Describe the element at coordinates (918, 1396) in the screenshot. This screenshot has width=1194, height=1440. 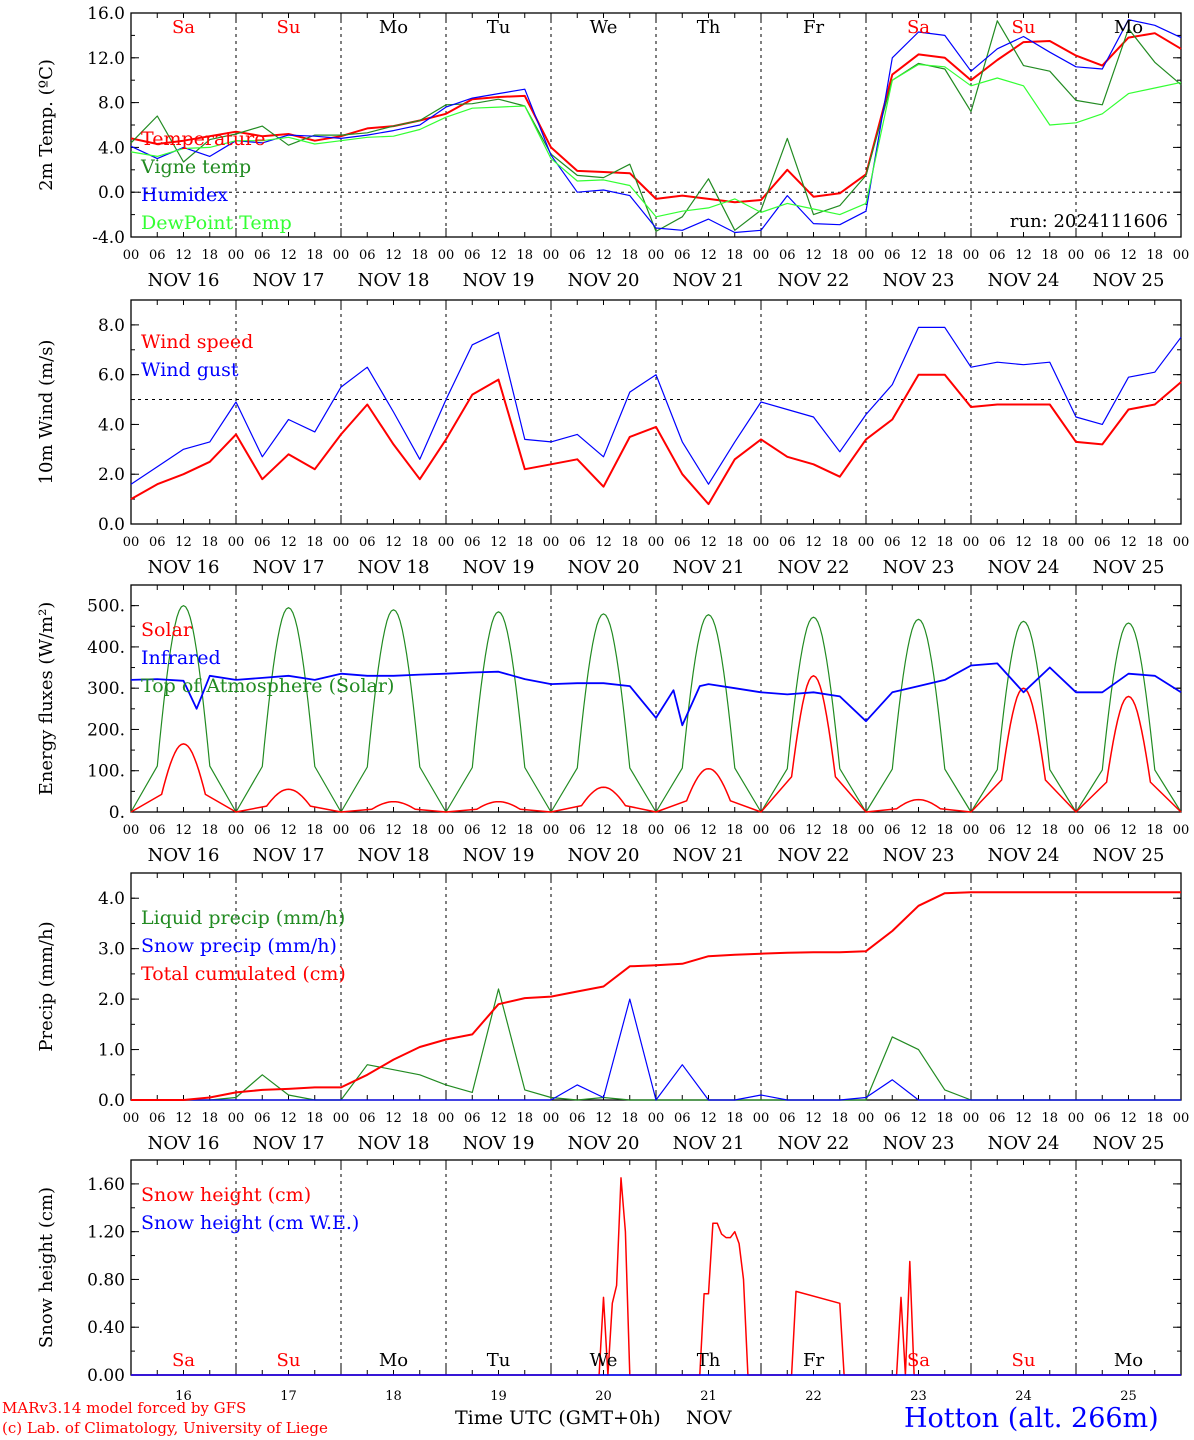
I see `day-number-label: 23` at that location.